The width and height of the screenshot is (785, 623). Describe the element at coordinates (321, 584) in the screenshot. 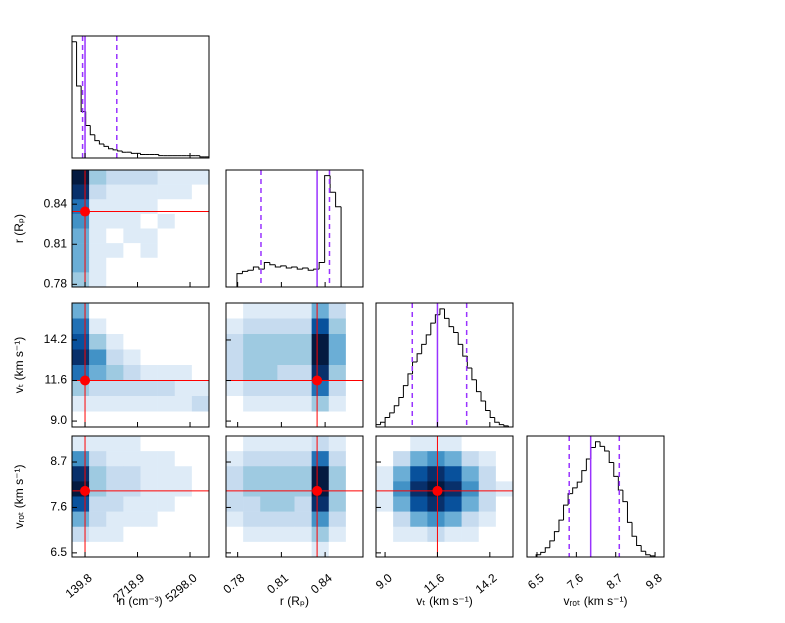

I see `x-tick-label: 0.84` at that location.